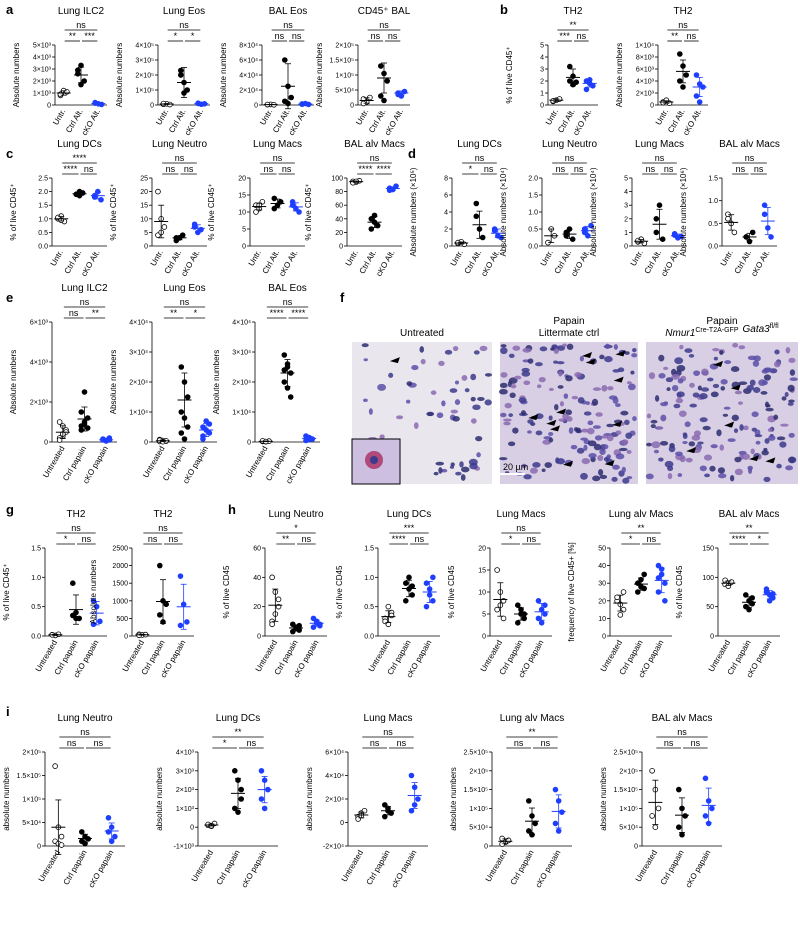 This screenshot has height=936, width=800. I want to click on y-tick-label: 1.0, so click(713, 201).